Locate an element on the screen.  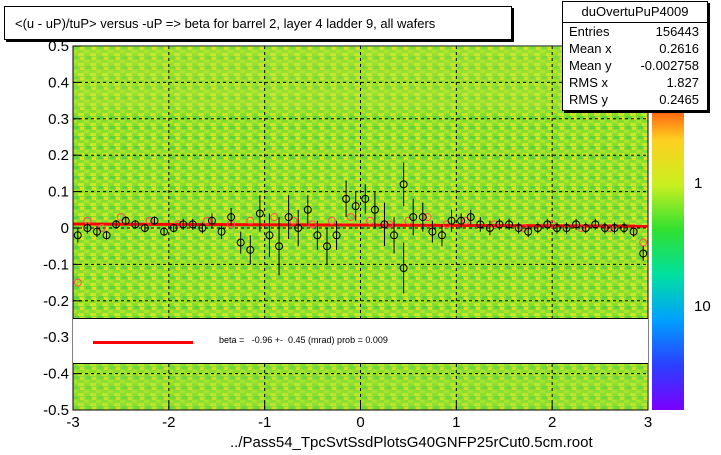
stats-row-label: Entries is located at coordinates (589, 31).